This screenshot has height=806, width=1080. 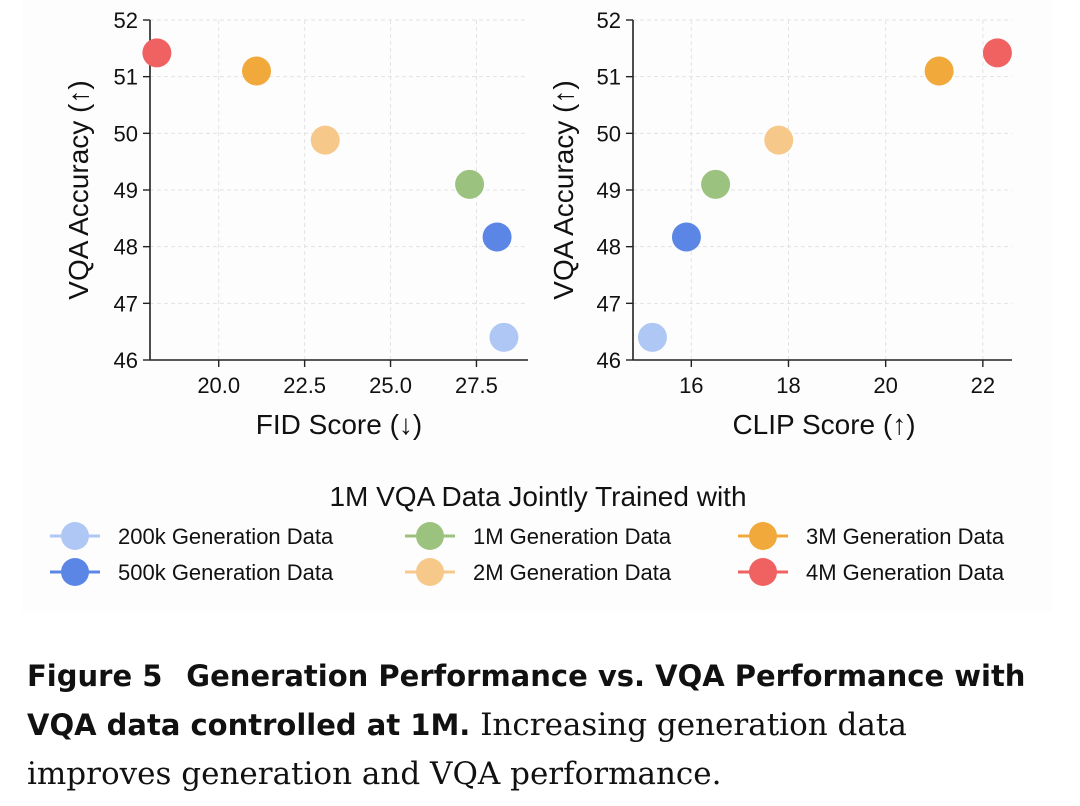 I want to click on legend-item: 200k Generation Data, so click(x=192, y=536).